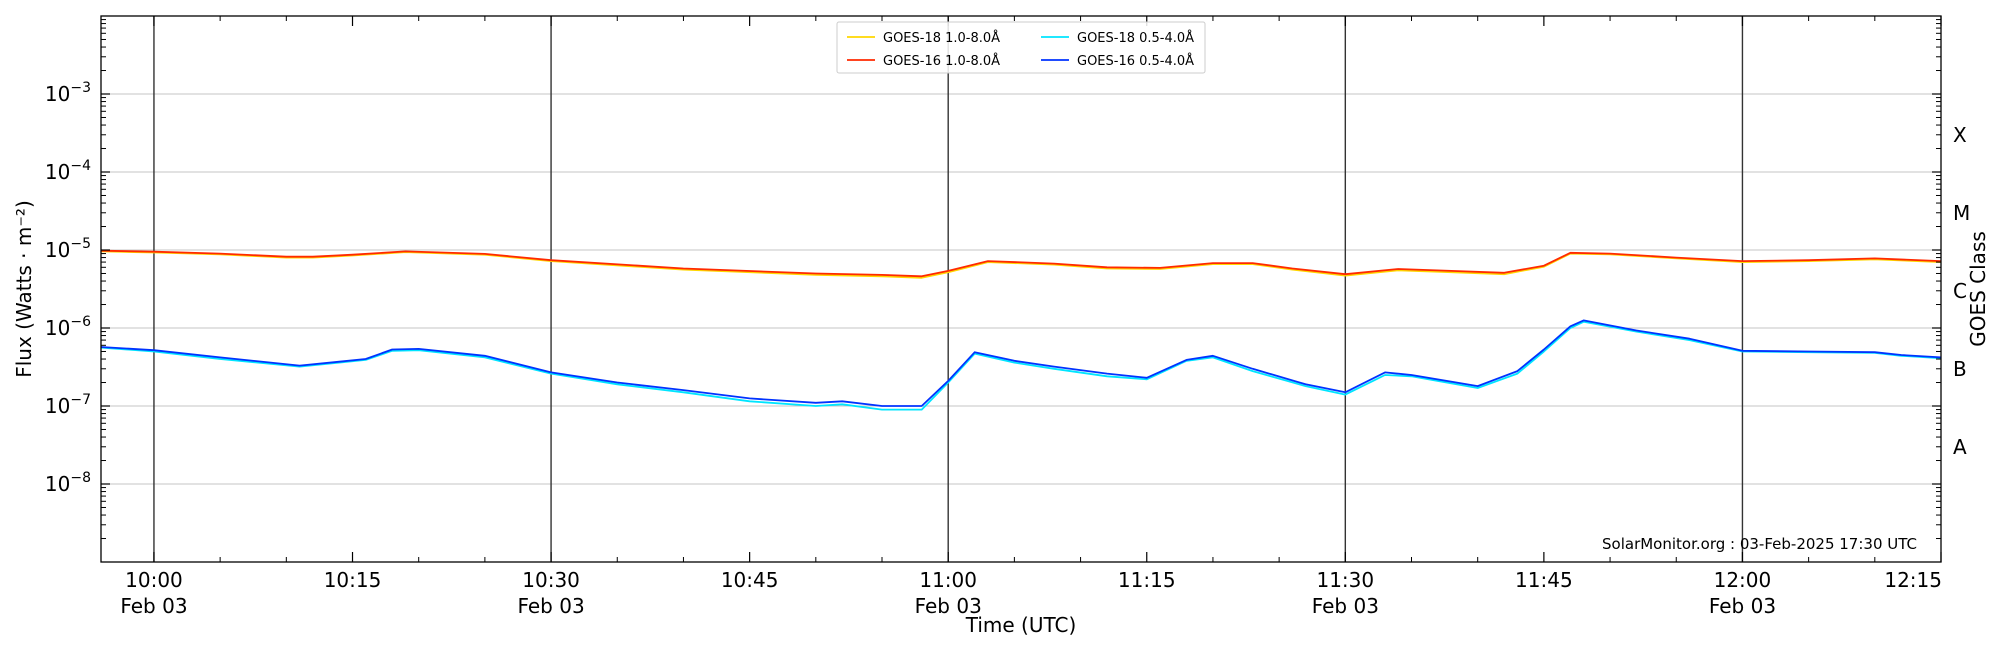 The image size is (2000, 650). I want to click on y-tick-exponent: −6, so click(80, 322).